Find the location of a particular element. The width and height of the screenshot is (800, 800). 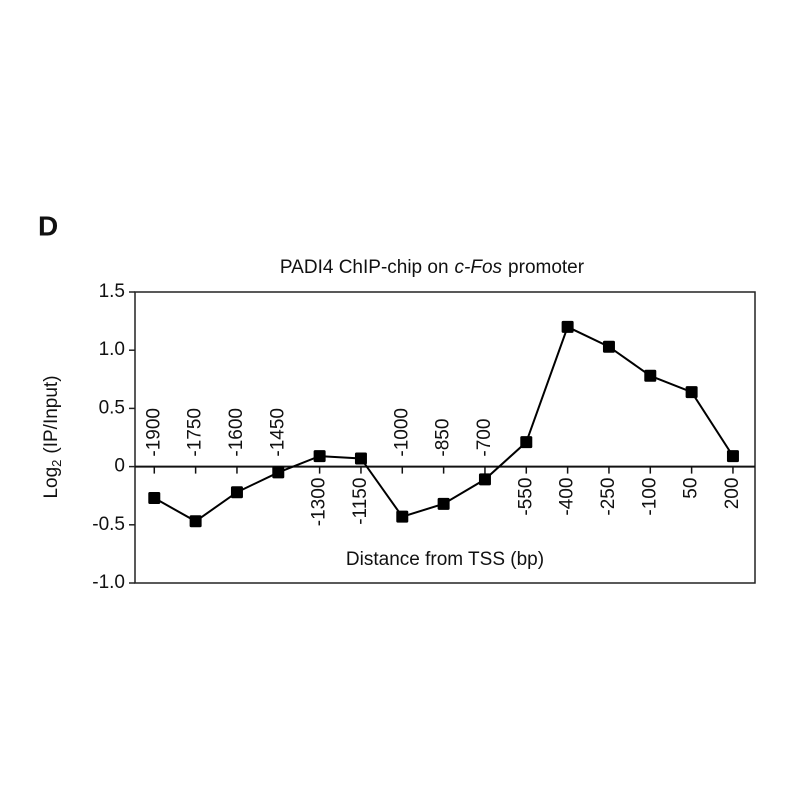

x-tick-label: -850 is located at coordinates (443, 438).